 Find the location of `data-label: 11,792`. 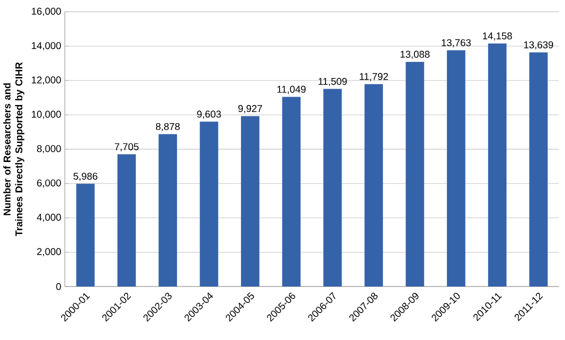

data-label: 11,792 is located at coordinates (374, 76).